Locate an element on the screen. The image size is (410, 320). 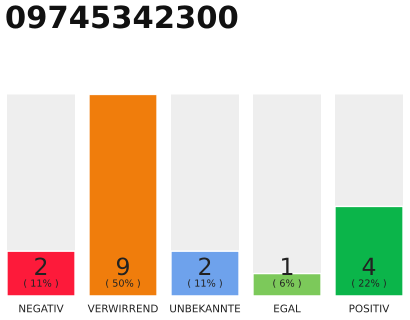
chart-title: 09745342300 is located at coordinates (122, 16).